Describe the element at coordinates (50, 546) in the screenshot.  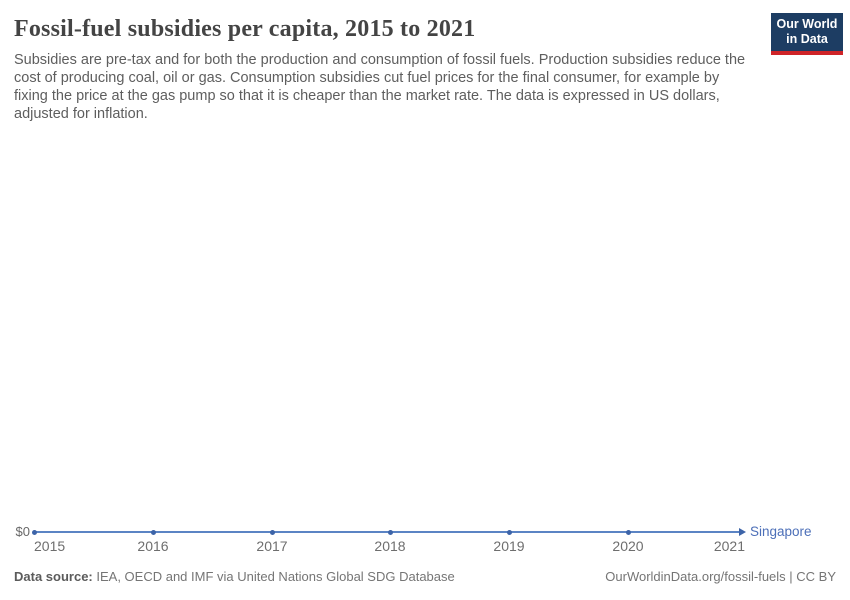
I see `x-tick-2015: 2015` at that location.